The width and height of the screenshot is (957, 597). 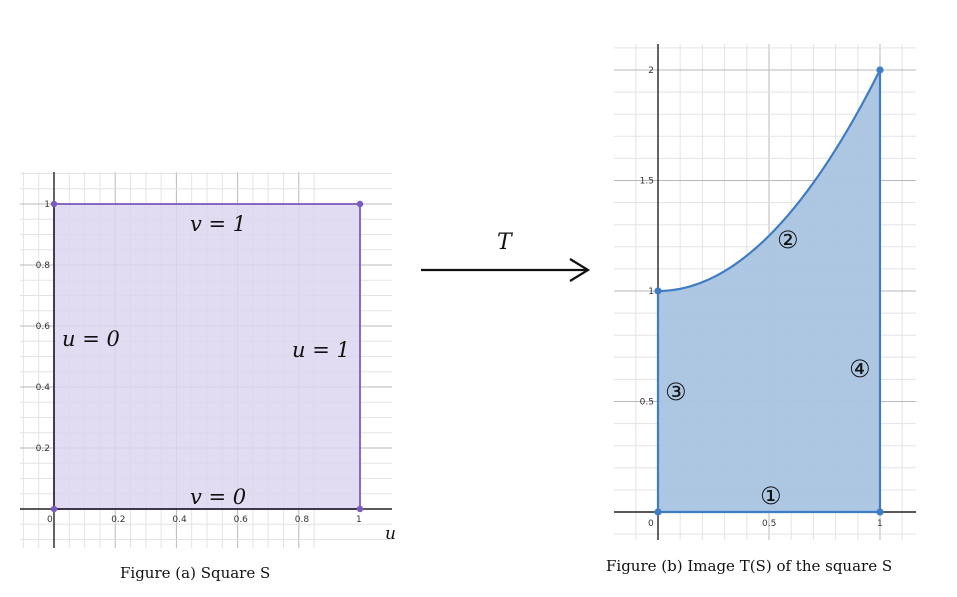 I want to click on edge-marker-left: ③, so click(x=676, y=392).